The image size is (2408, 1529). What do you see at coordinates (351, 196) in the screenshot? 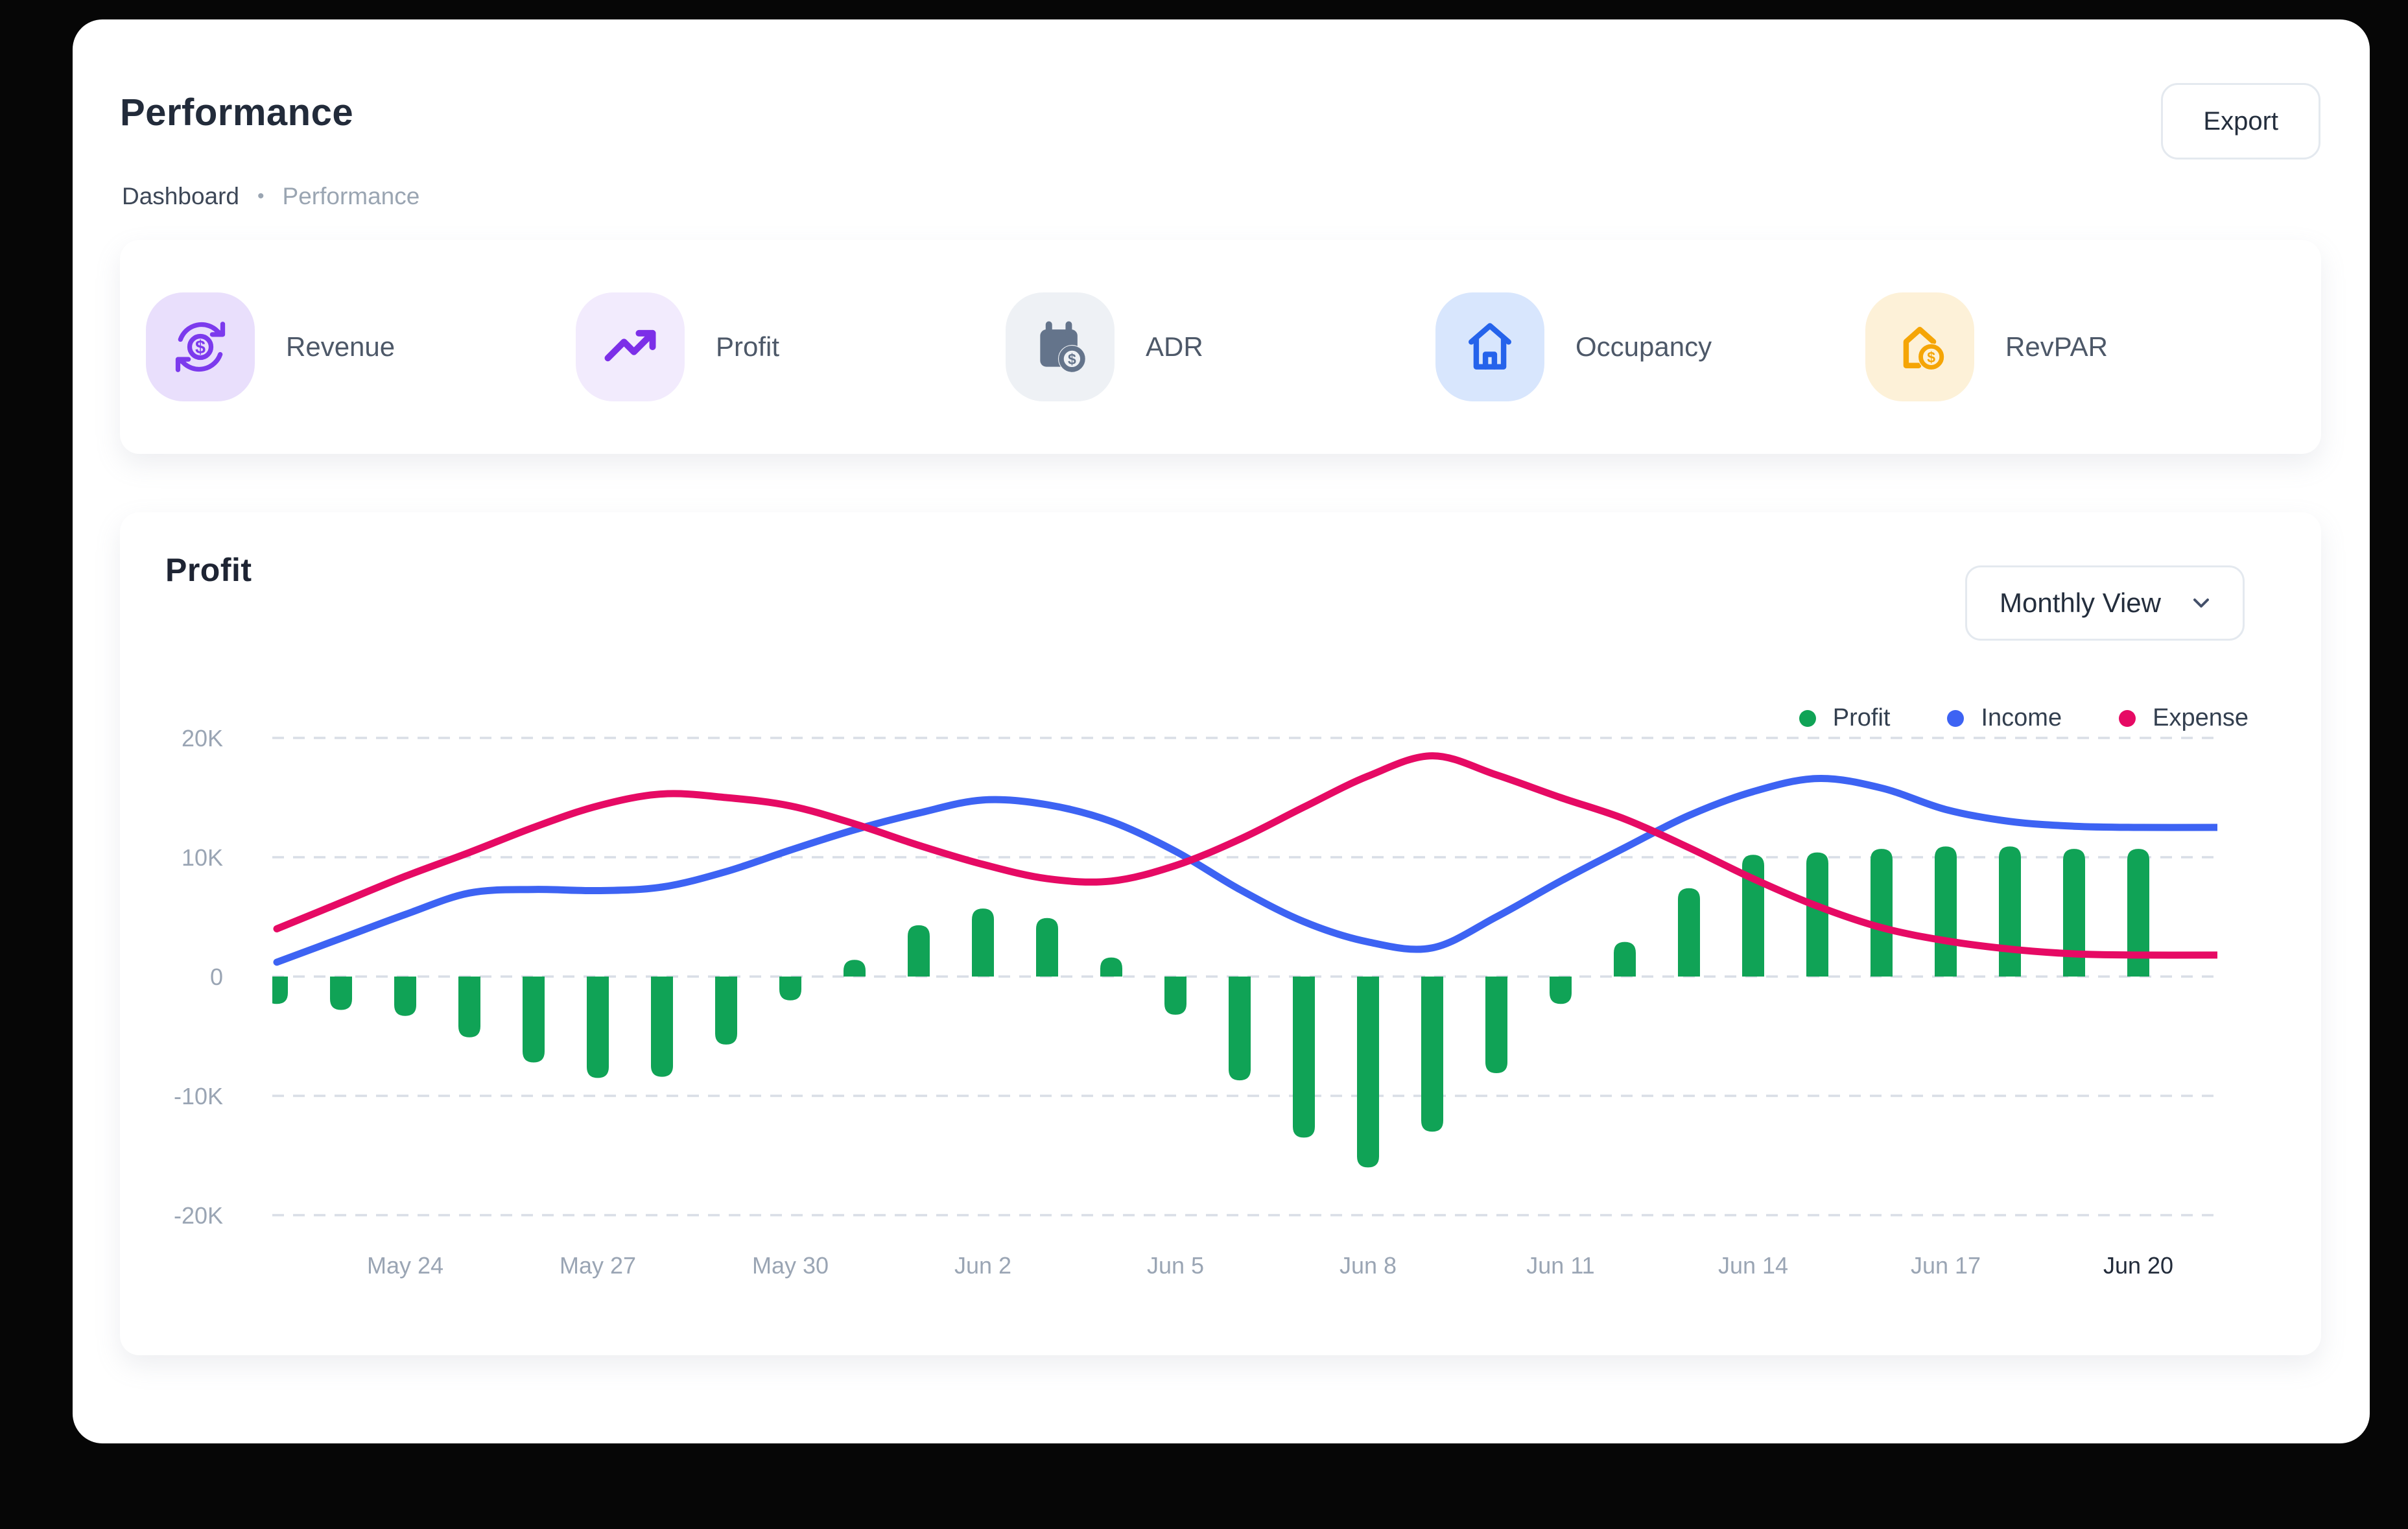
I see `breadcrumb-current: Performance` at bounding box center [351, 196].